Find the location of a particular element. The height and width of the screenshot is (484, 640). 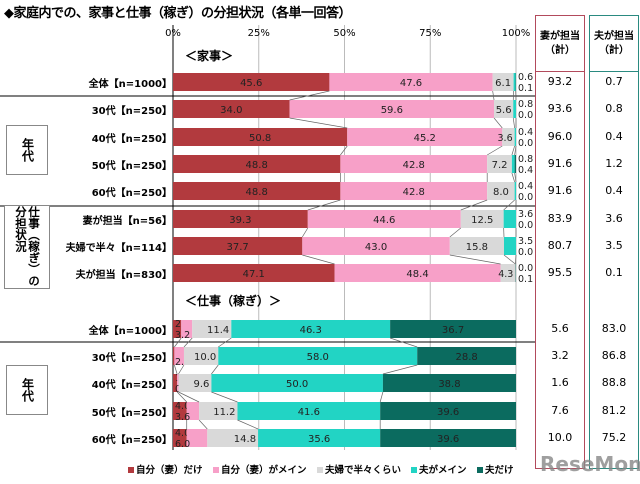

header-text: 妻が担当 is located at coordinates (560, 36).